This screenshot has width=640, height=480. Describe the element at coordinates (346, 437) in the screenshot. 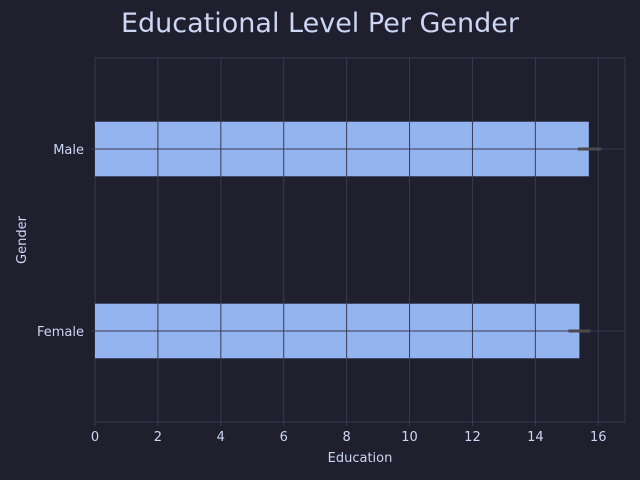

I see `x-tick-label: 8` at that location.